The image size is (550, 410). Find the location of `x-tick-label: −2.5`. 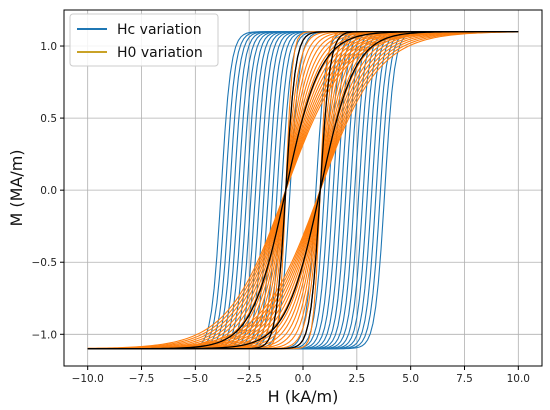

x-tick-label: −2.5 is located at coordinates (249, 379).